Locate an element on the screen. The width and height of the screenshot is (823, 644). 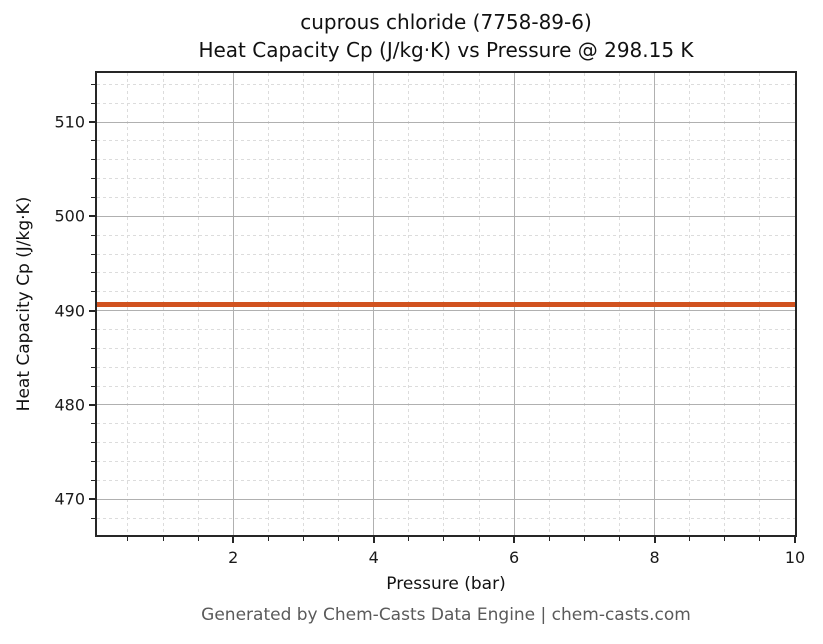
series-line-heat-capacity-cp is located at coordinates (446, 304).